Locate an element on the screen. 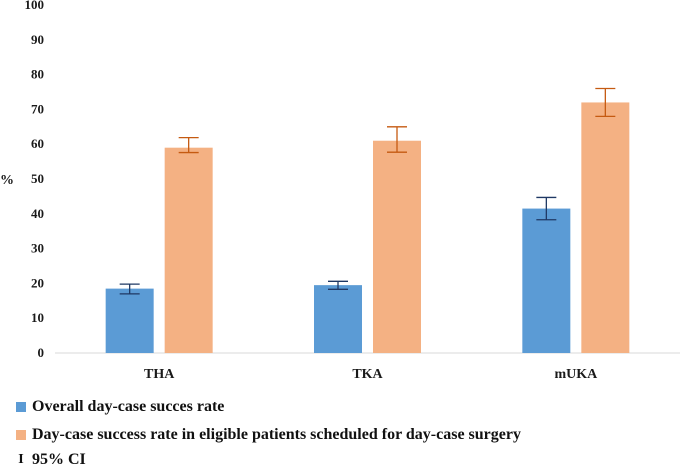 This screenshot has height=469, width=689. y-tick-label: 60 is located at coordinates (37, 143).